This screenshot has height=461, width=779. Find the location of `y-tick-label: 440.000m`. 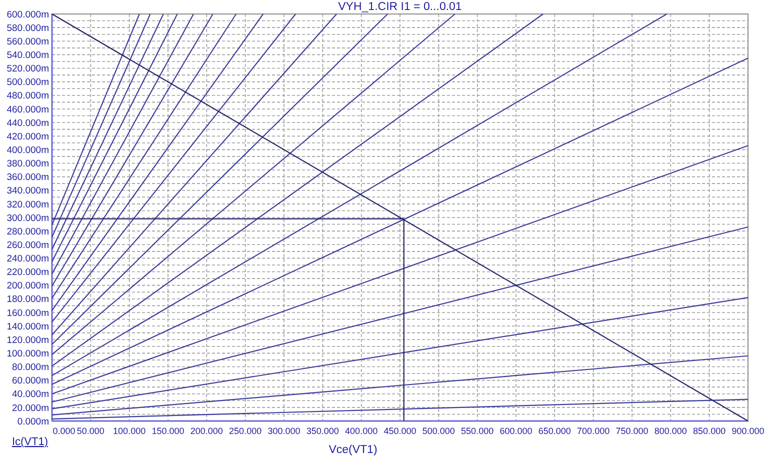

y-tick-label: 440.000m is located at coordinates (28, 123).